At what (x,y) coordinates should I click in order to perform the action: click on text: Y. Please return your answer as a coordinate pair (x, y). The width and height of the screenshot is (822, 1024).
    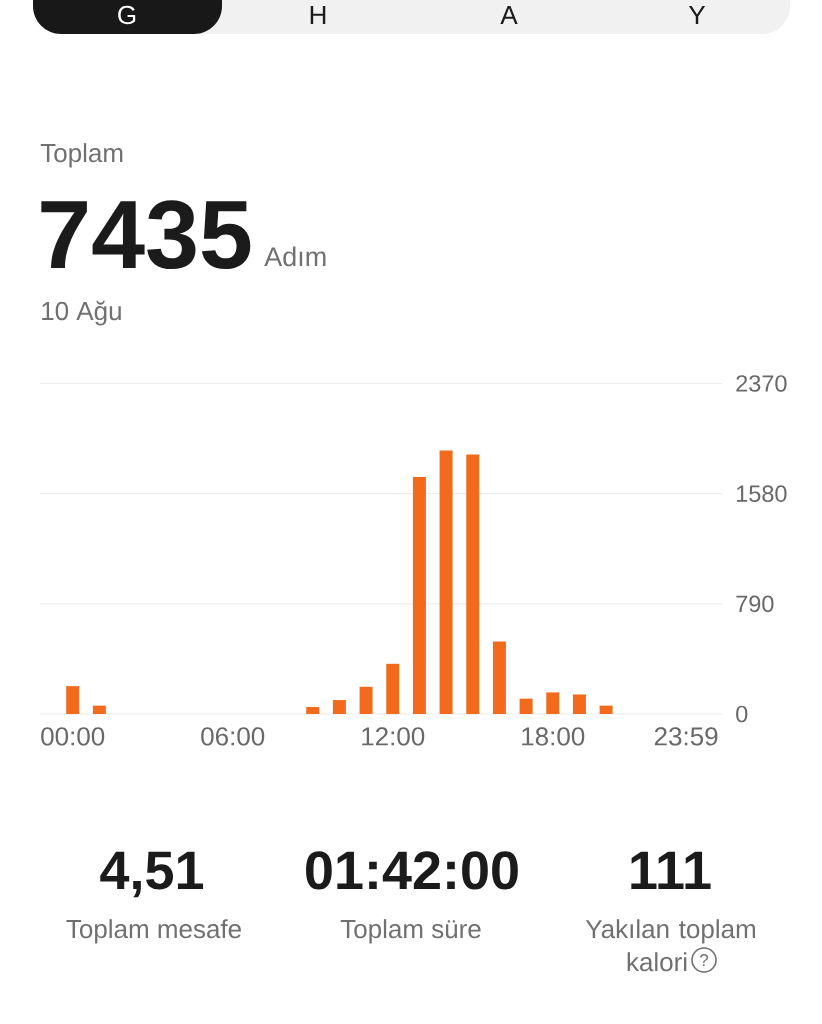
    Looking at the image, I should click on (697, 15).